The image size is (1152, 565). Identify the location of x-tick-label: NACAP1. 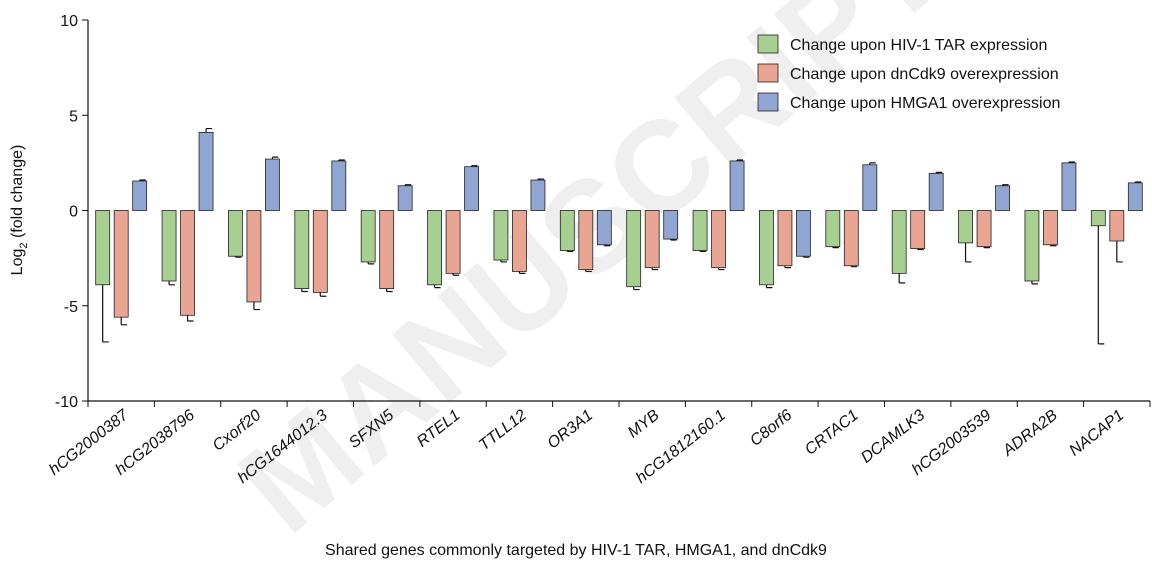
(1096, 433).